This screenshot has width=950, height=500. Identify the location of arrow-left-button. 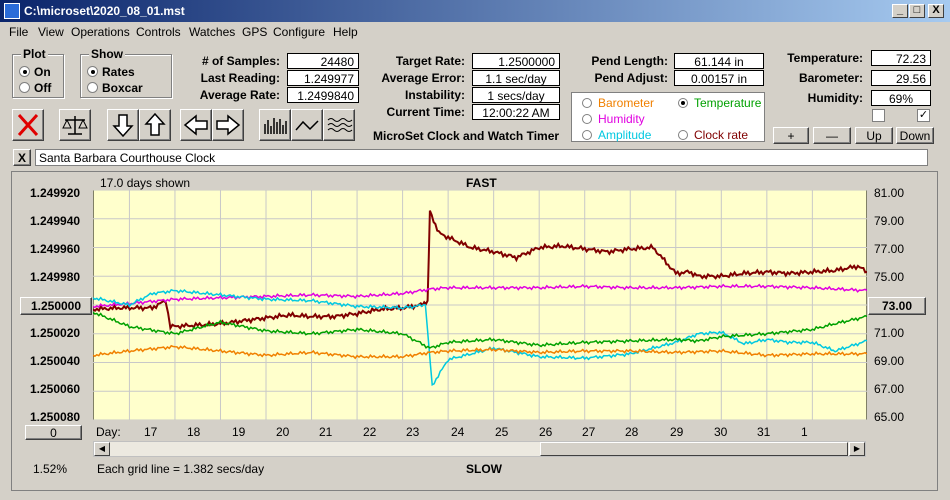
(196, 125).